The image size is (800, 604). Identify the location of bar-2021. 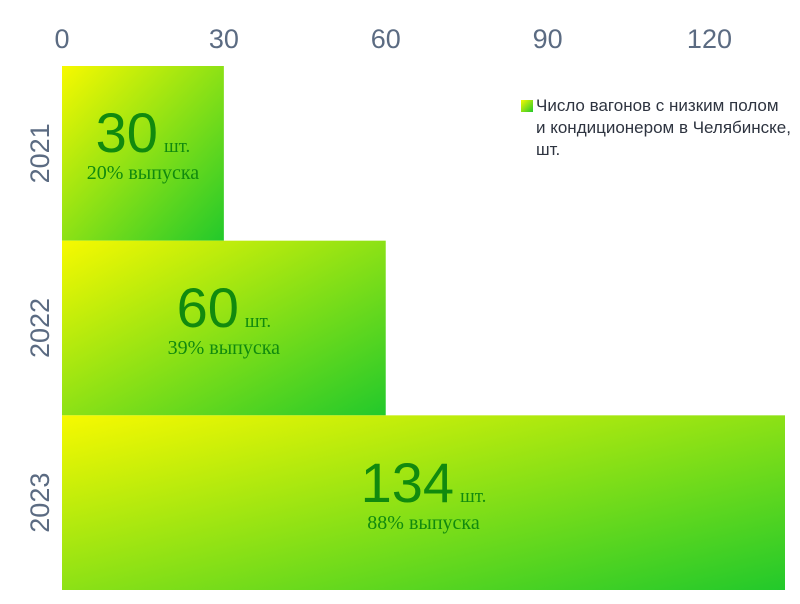
(143, 153).